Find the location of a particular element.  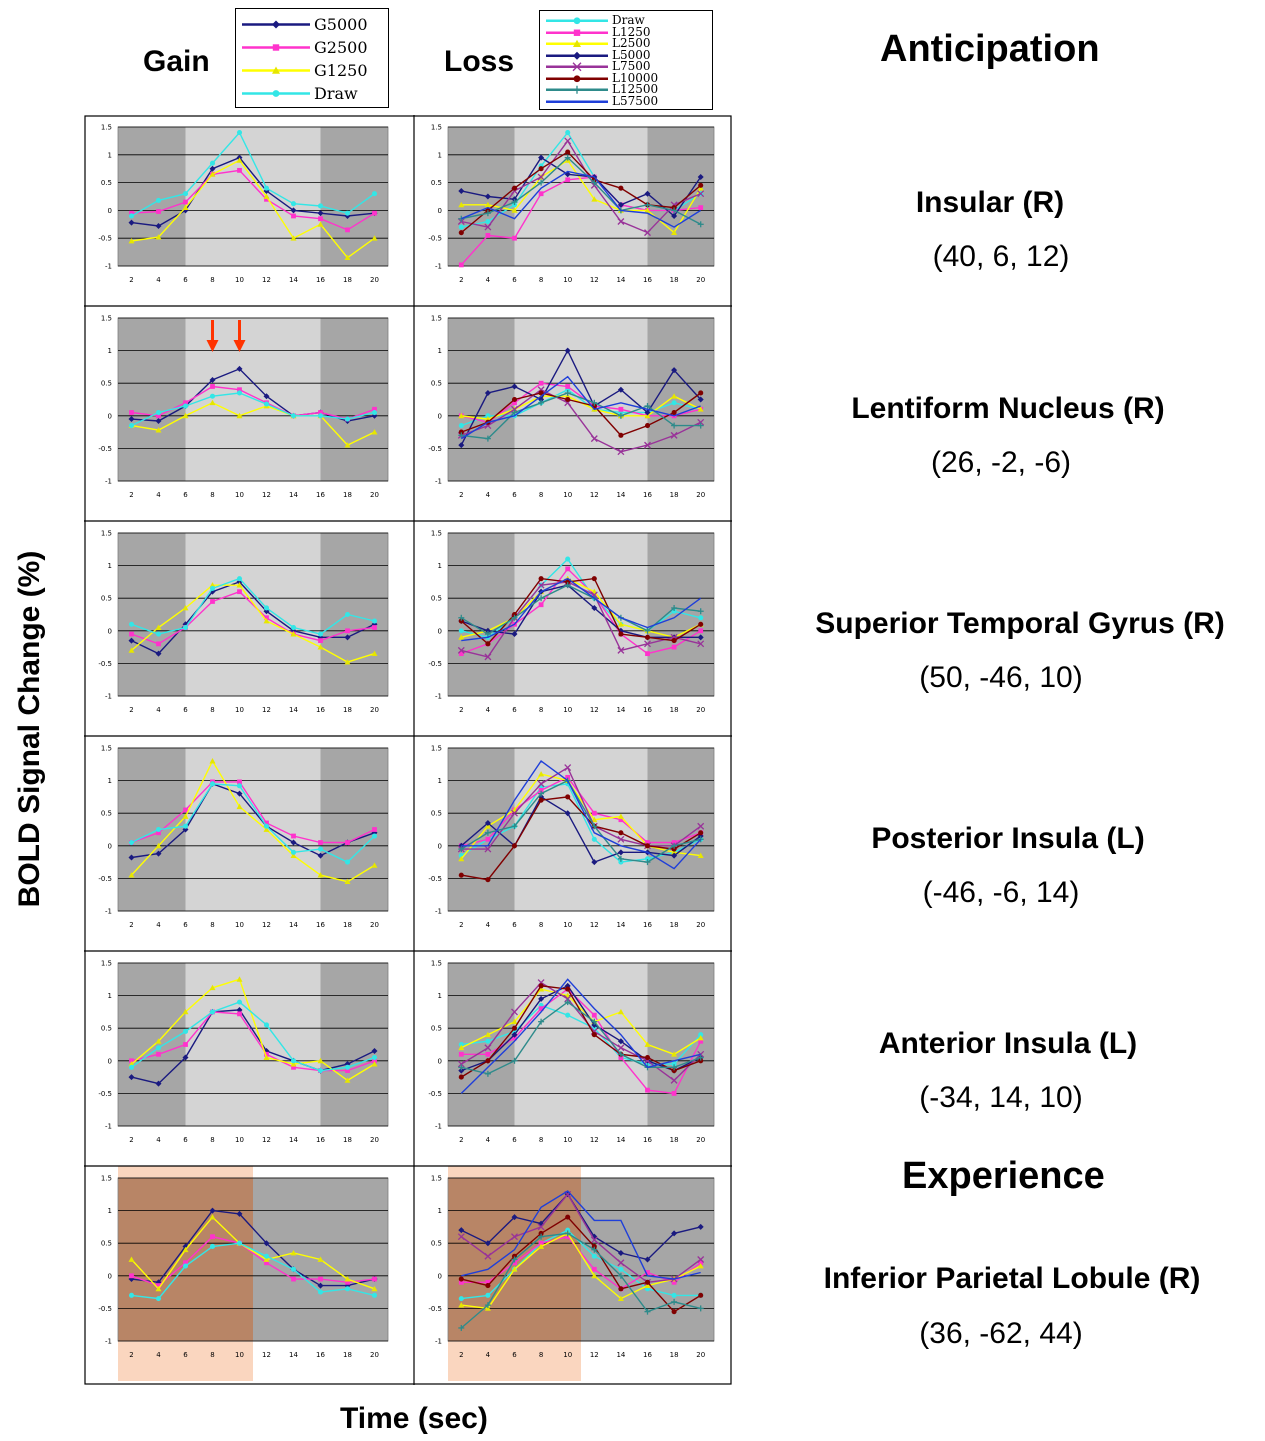

series-line-L12500 is located at coordinates (581, 190).